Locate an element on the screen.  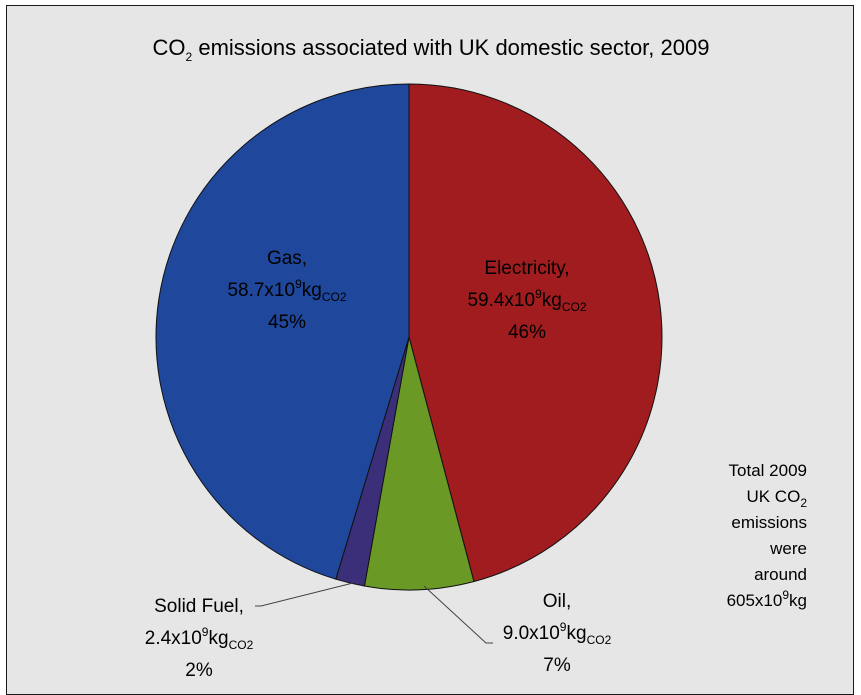
electricity-label-name: Electricity, is located at coordinates (526, 268).